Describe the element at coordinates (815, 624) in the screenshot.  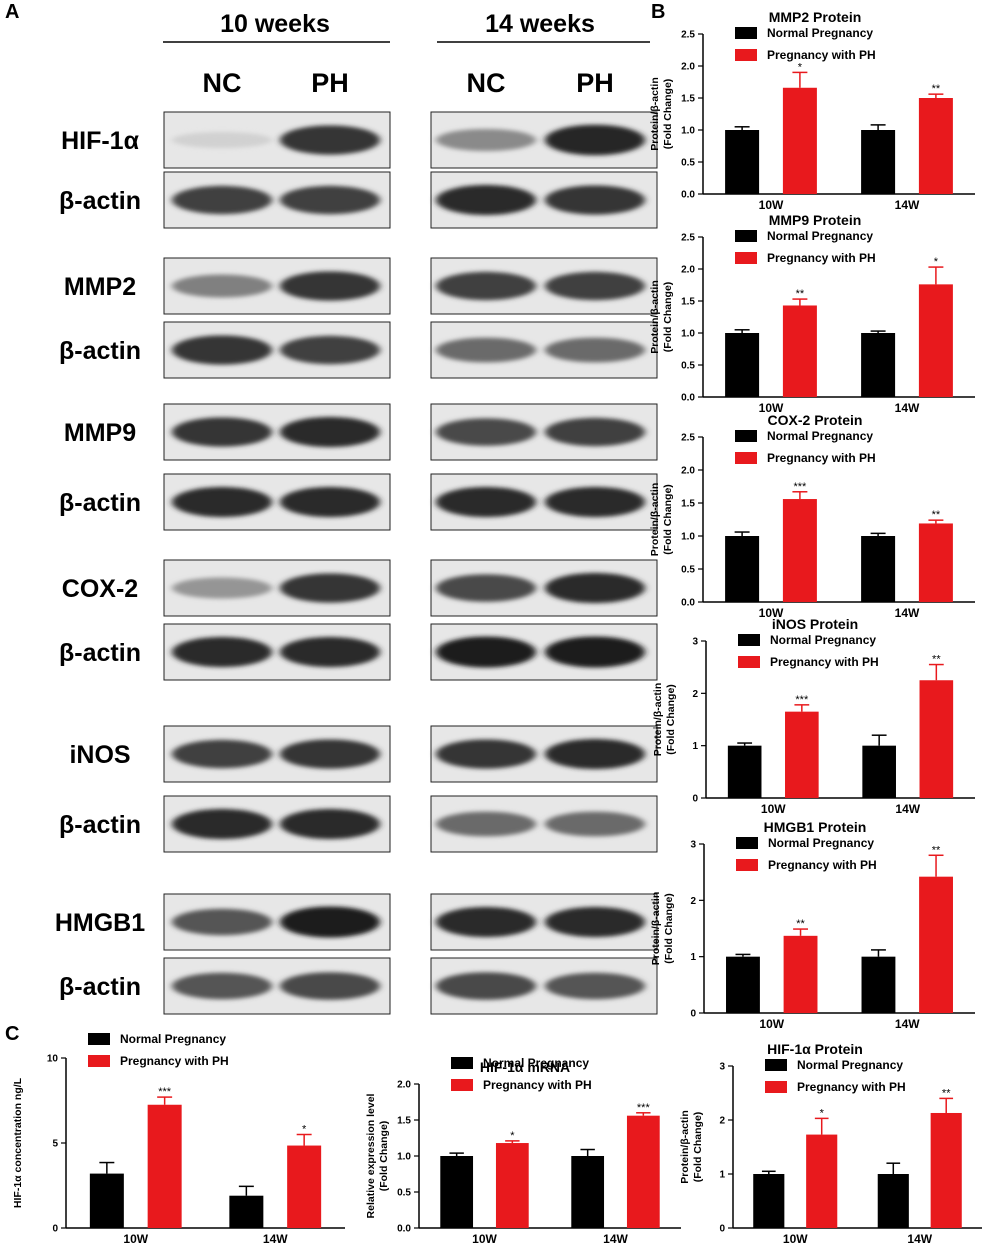
I see `chart-title: iNOS Protein` at that location.